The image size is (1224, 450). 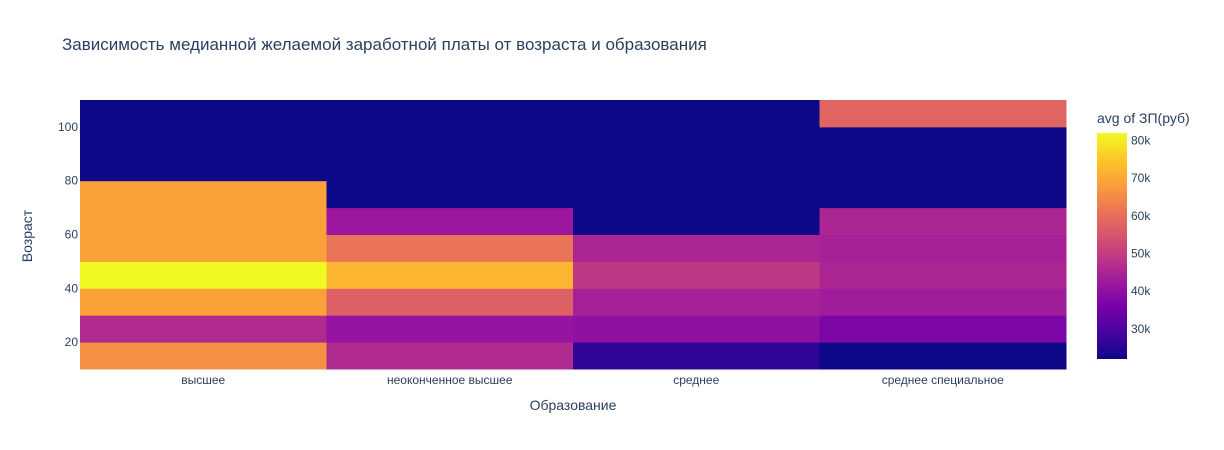 I want to click on y-tick-label: 20, so click(x=72, y=342).